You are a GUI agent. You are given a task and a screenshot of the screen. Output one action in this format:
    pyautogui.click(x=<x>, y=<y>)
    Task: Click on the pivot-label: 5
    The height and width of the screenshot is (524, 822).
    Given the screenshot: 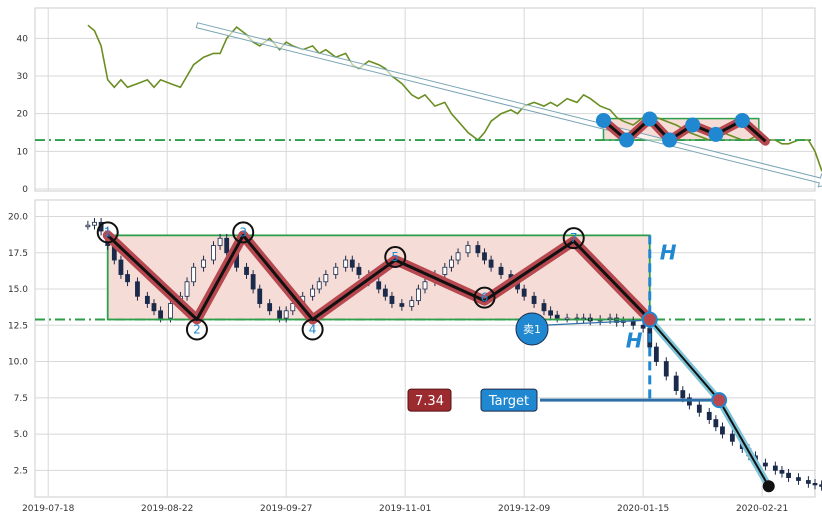 What is the action you would take?
    pyautogui.click(x=395, y=257)
    